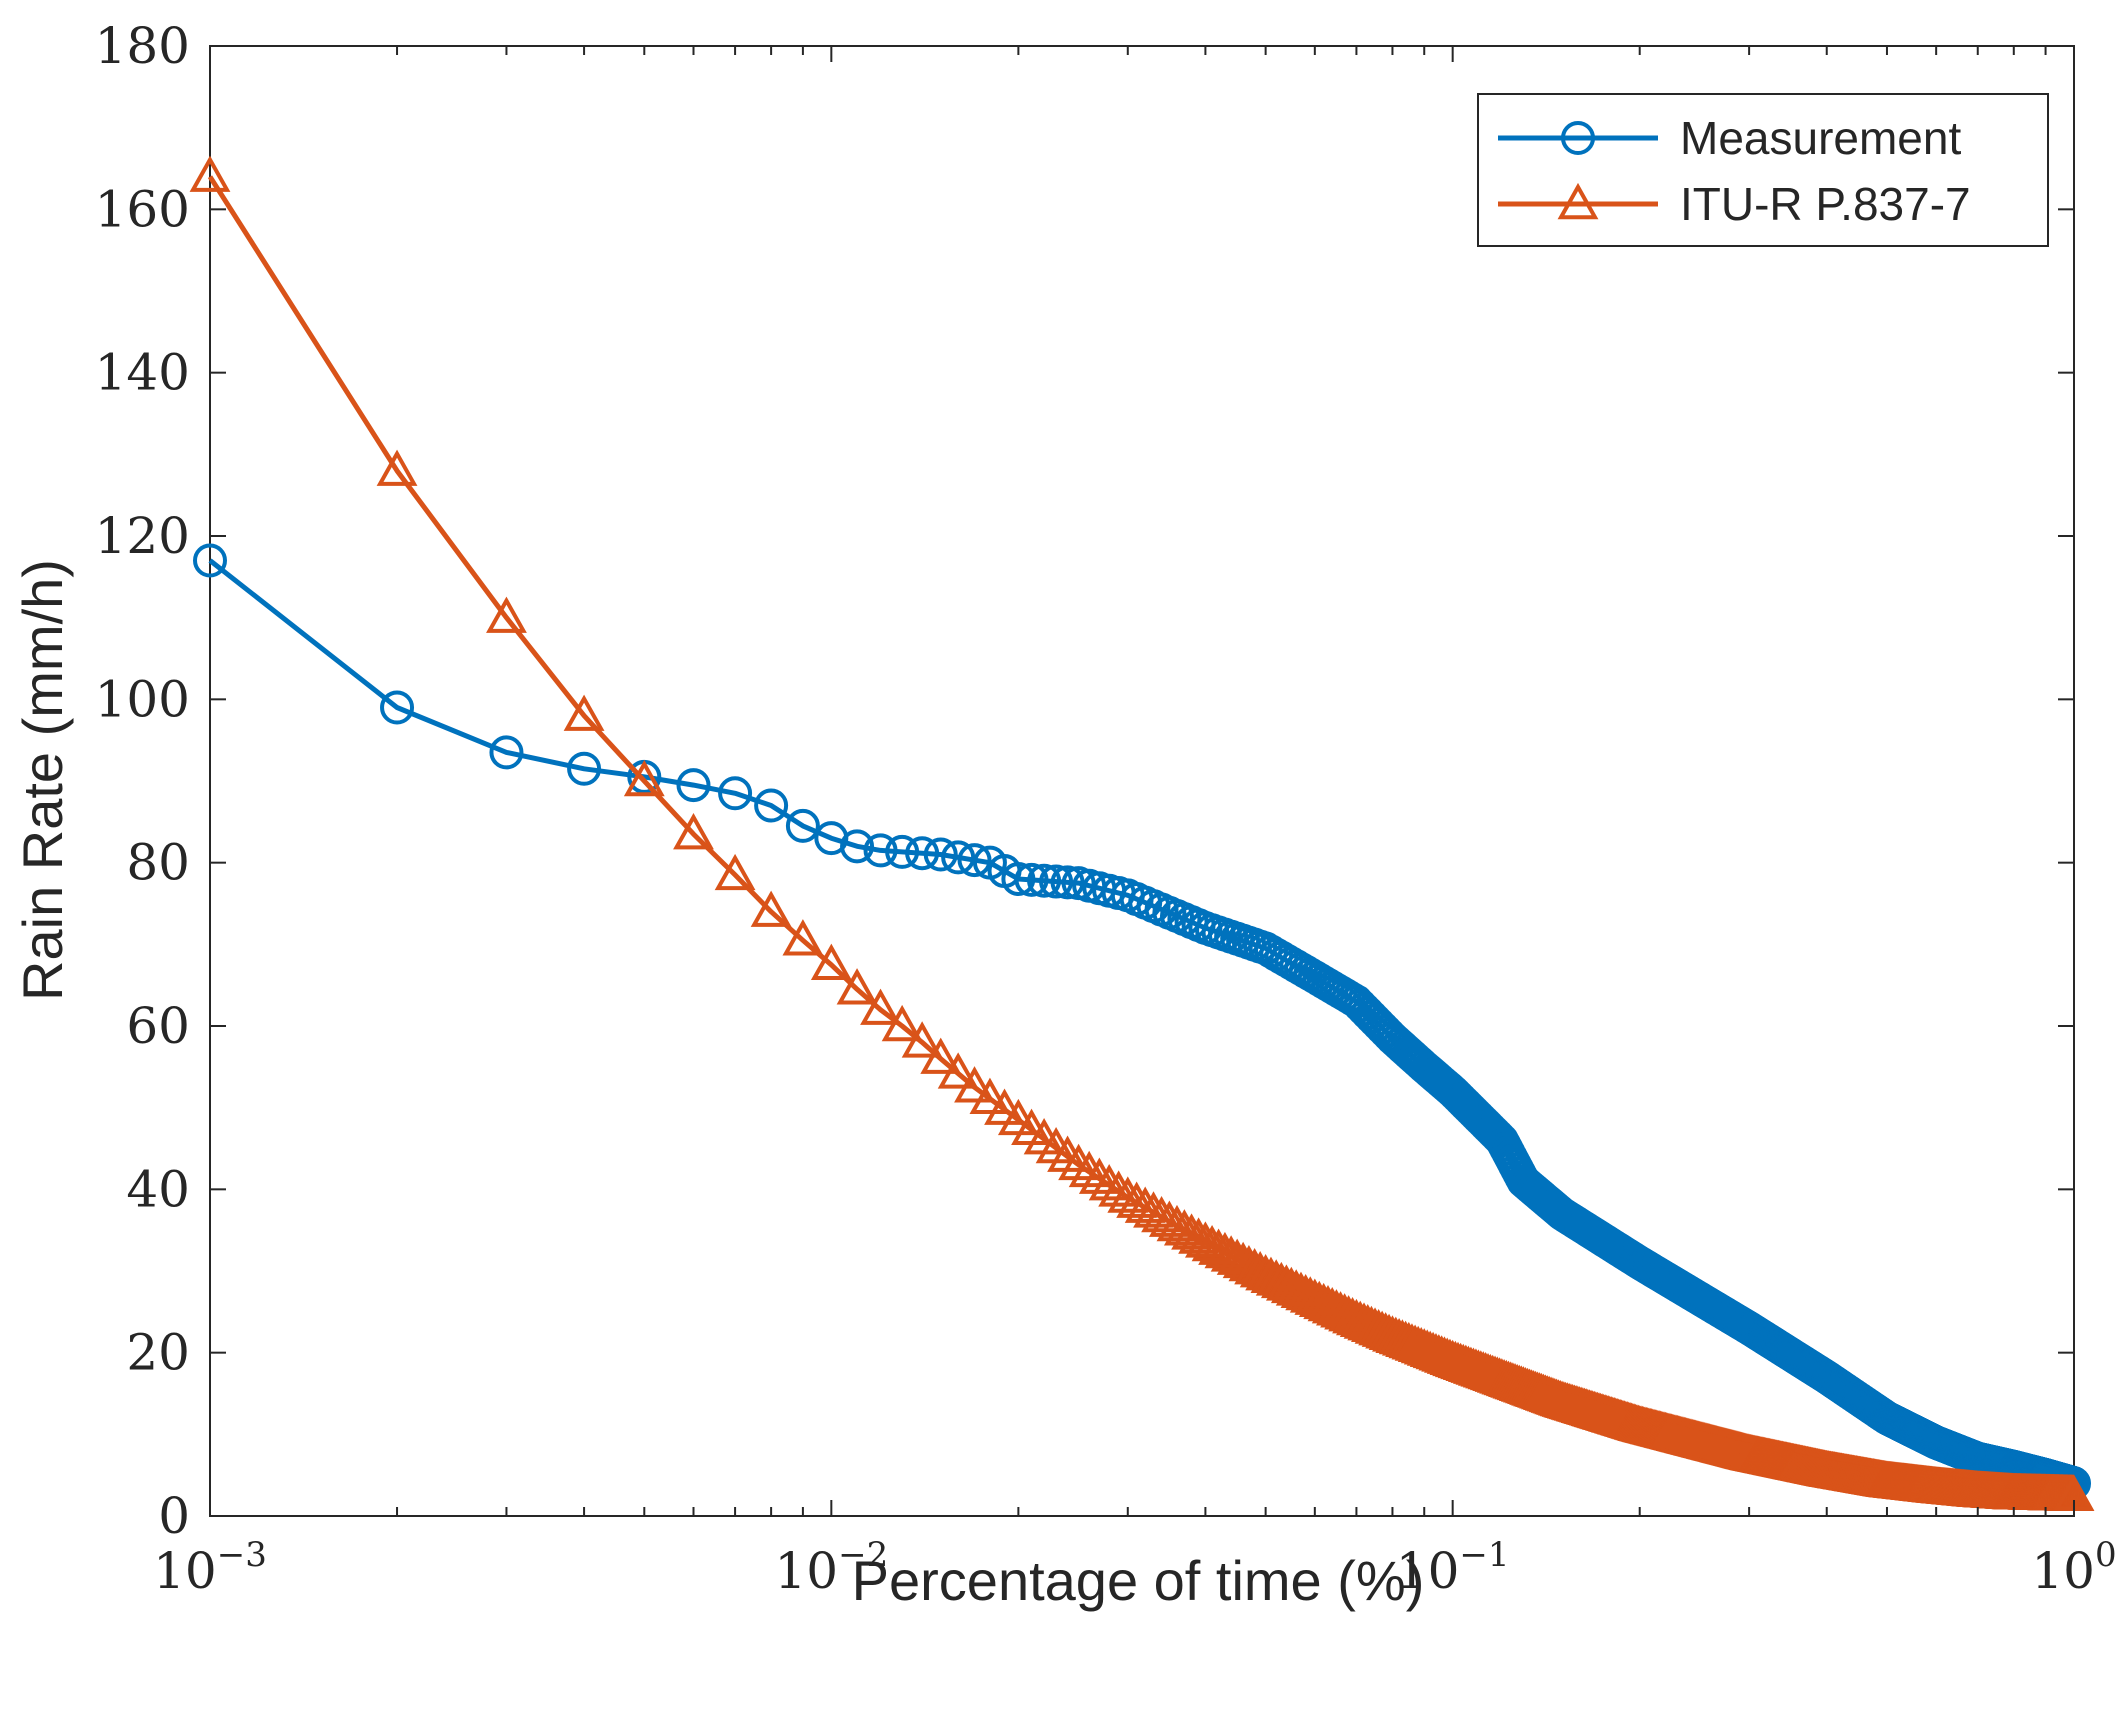 The width and height of the screenshot is (2122, 1713). I want to click on x-tick-label: 10⁻³, so click(210, 1567).